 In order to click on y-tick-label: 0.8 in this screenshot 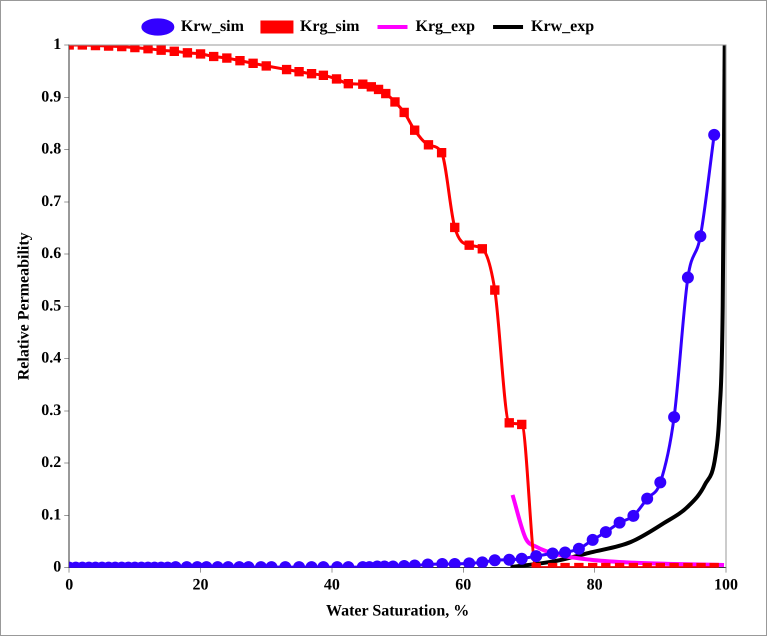, I will do `click(51, 149)`.